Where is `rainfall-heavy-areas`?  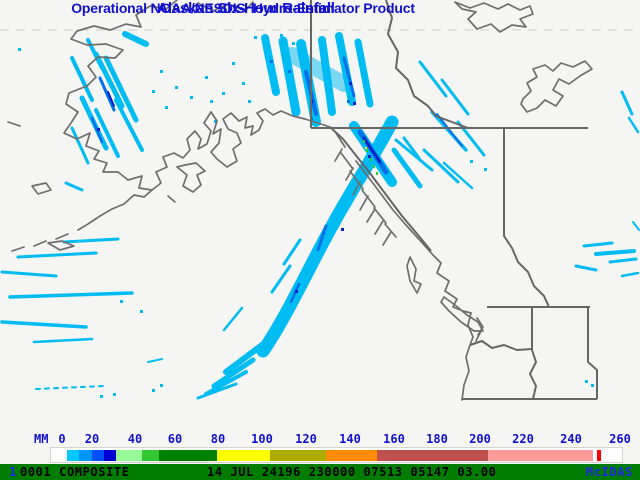 rainfall-heavy-areas is located at coordinates (244, 127).